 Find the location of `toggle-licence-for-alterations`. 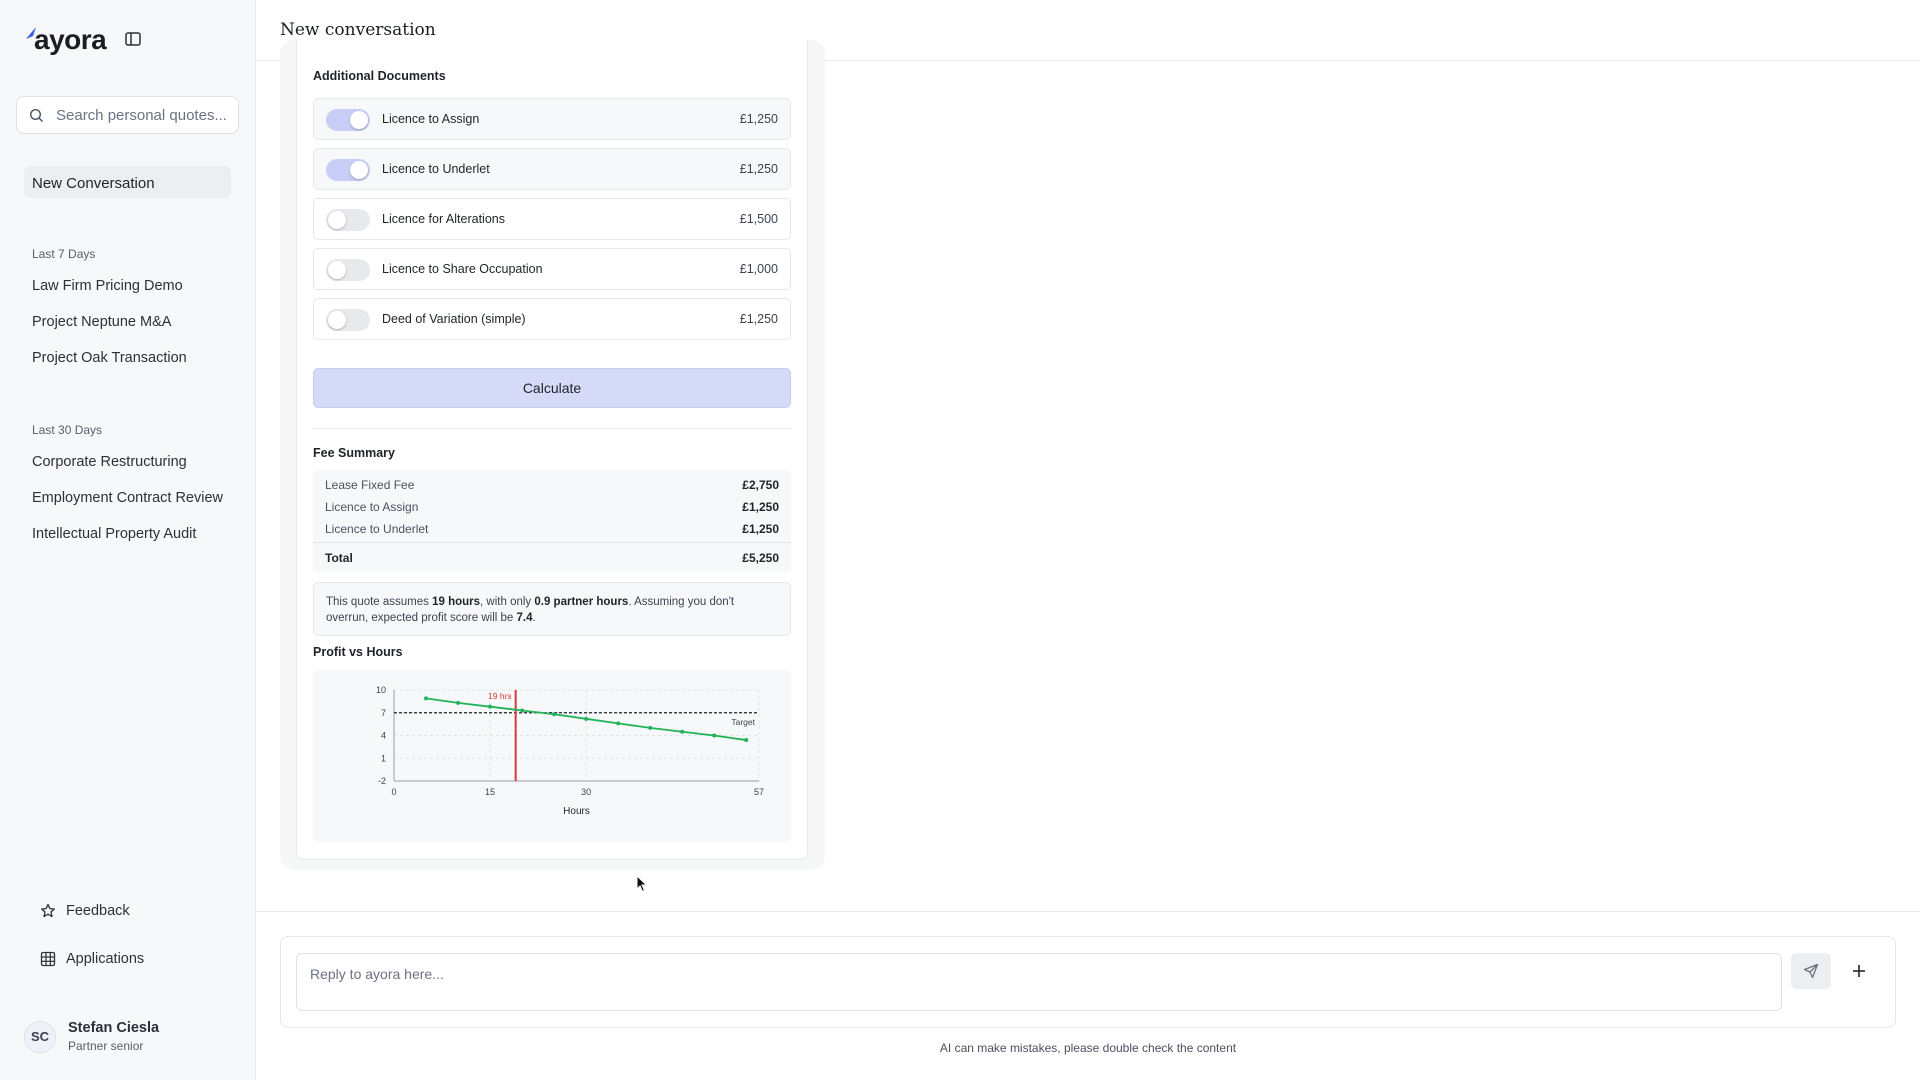

toggle-licence-for-alterations is located at coordinates (348, 220).